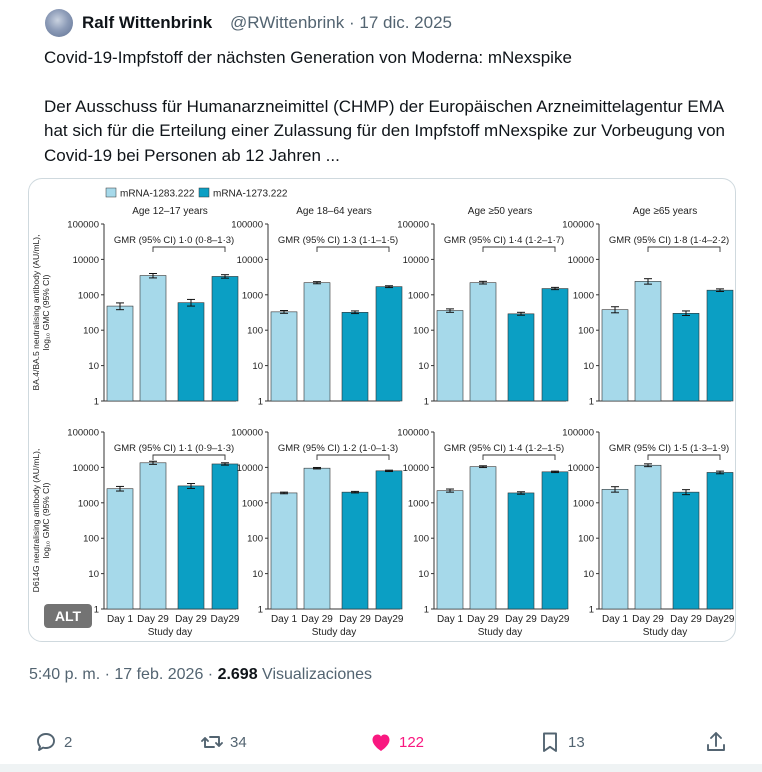 The image size is (762, 772). What do you see at coordinates (170, 211) in the screenshot?
I see `panel-title: Age 12–17 years` at bounding box center [170, 211].